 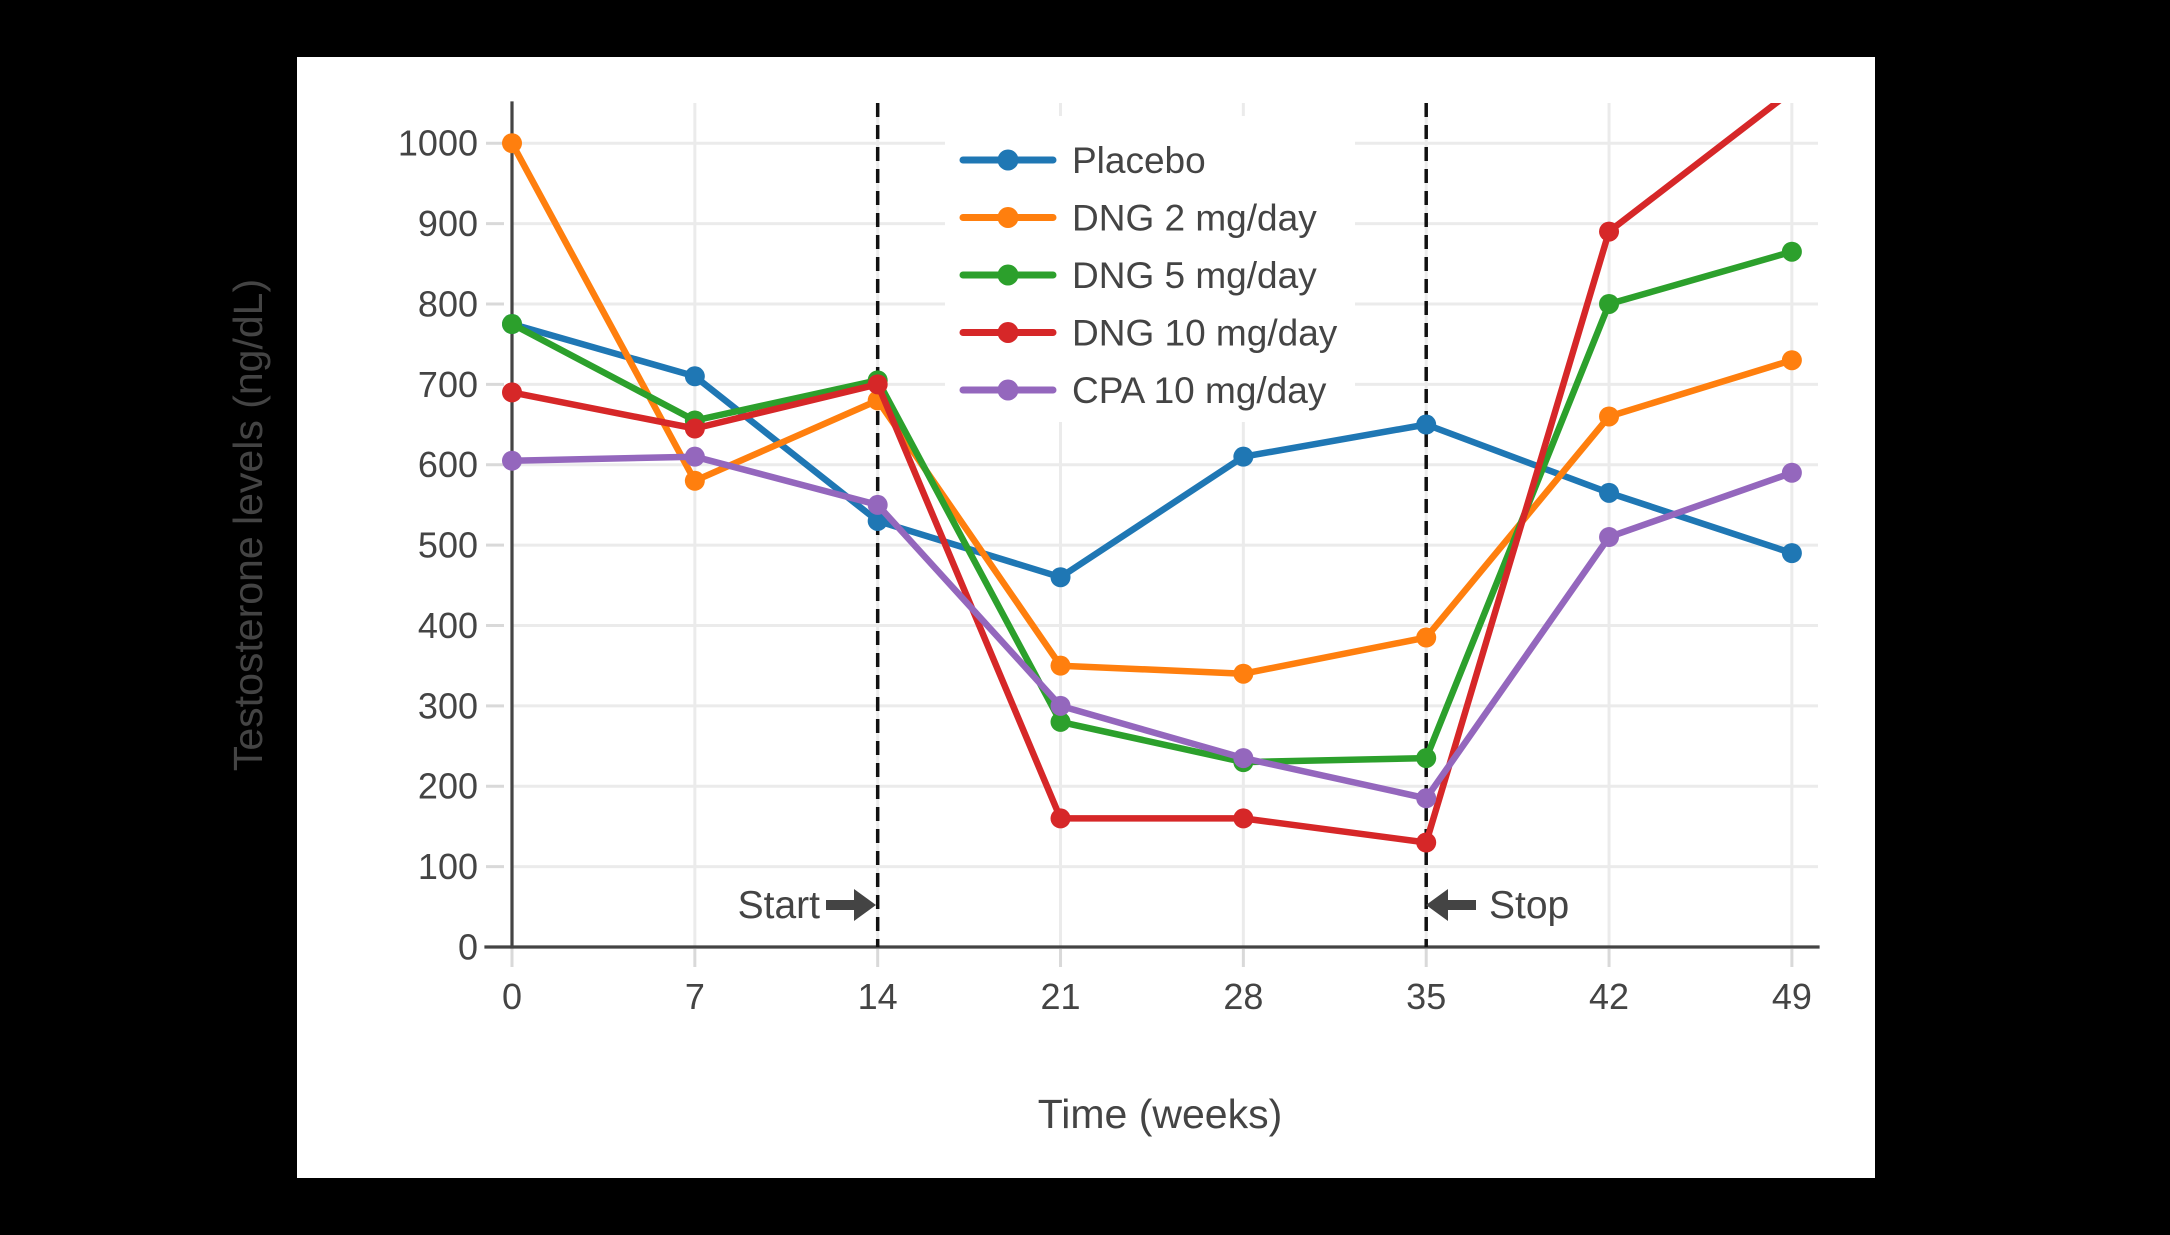 I want to click on legend-item-dng-5-mg-day: DNG 5 mg/day, so click(x=1138, y=275).